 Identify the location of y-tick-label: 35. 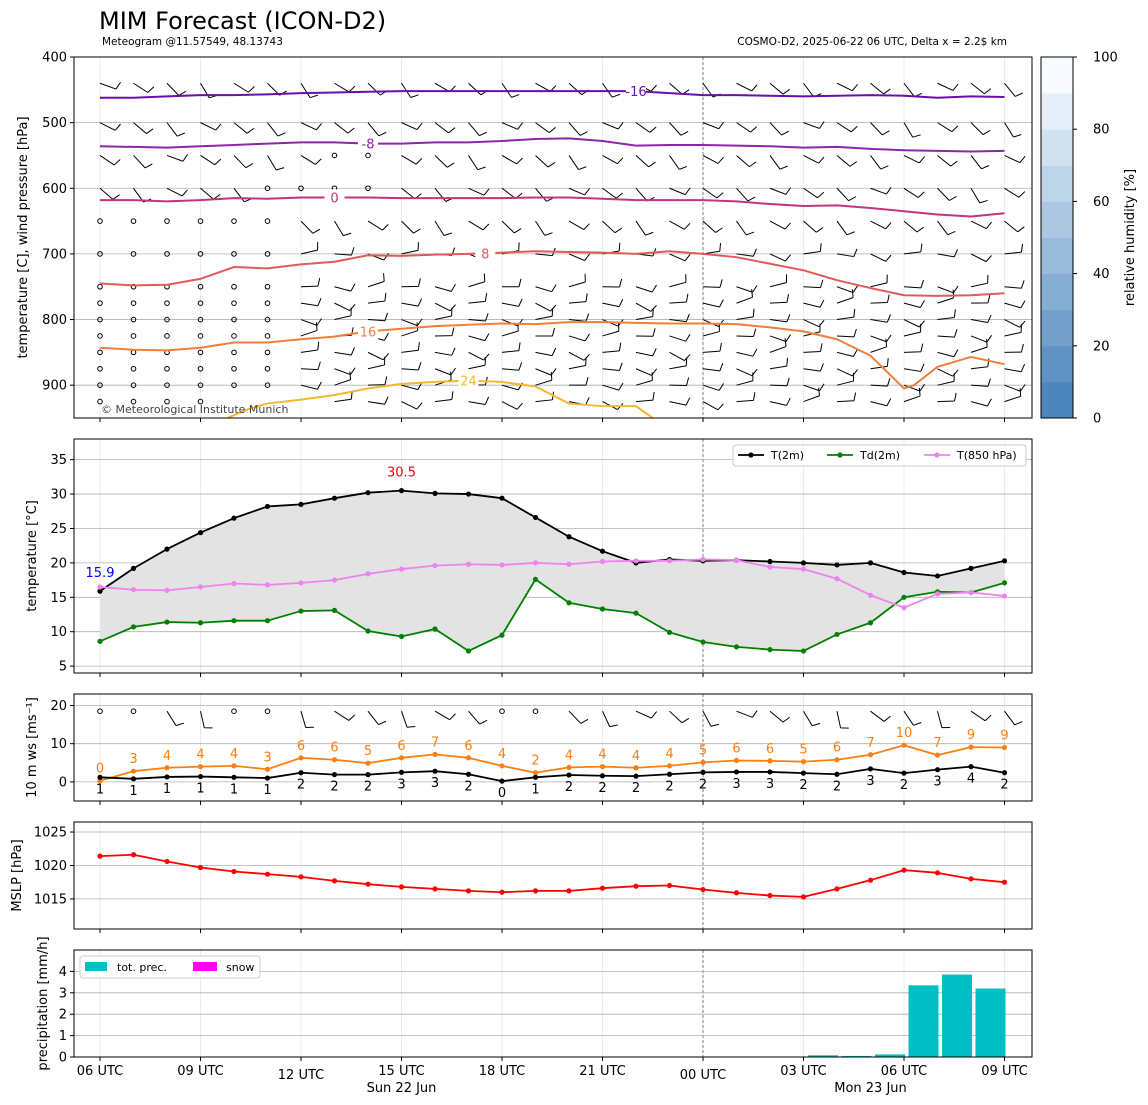
(58, 460).